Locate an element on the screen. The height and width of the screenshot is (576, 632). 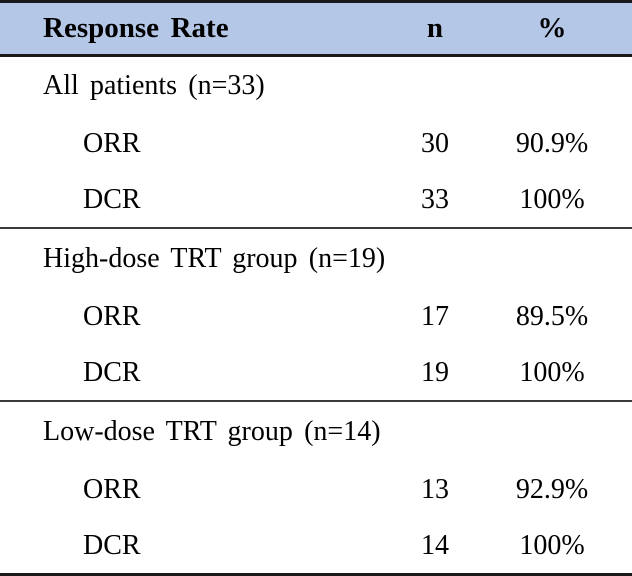
section-label: Low-dose TRT group (n=14) is located at coordinates (212, 432).